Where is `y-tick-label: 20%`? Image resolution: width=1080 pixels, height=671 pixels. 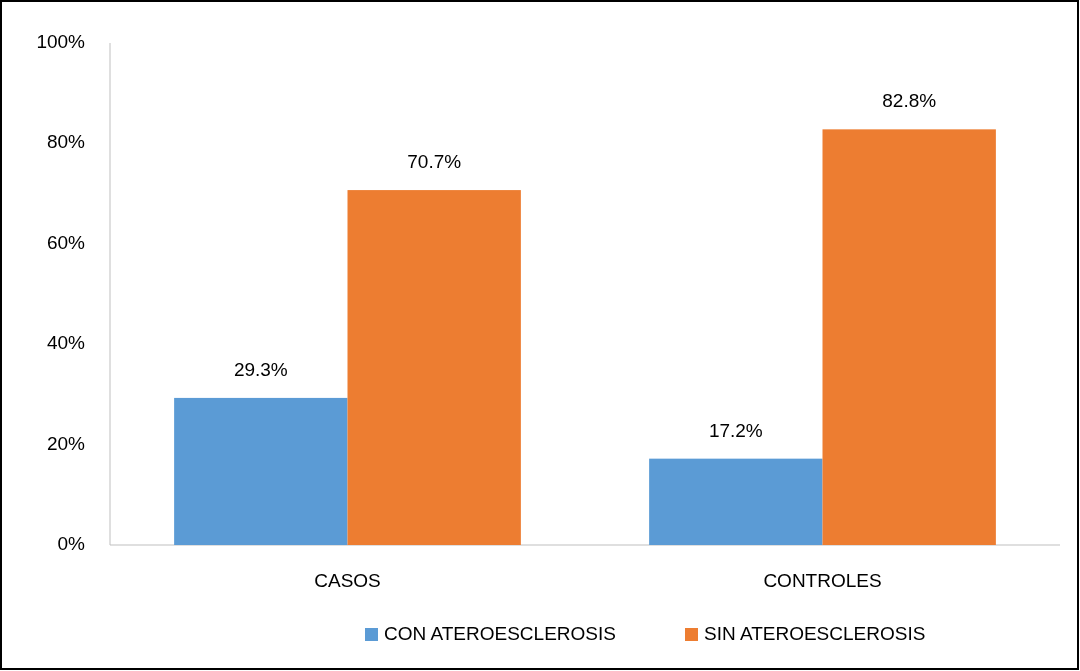
y-tick-label: 20% is located at coordinates (66, 443).